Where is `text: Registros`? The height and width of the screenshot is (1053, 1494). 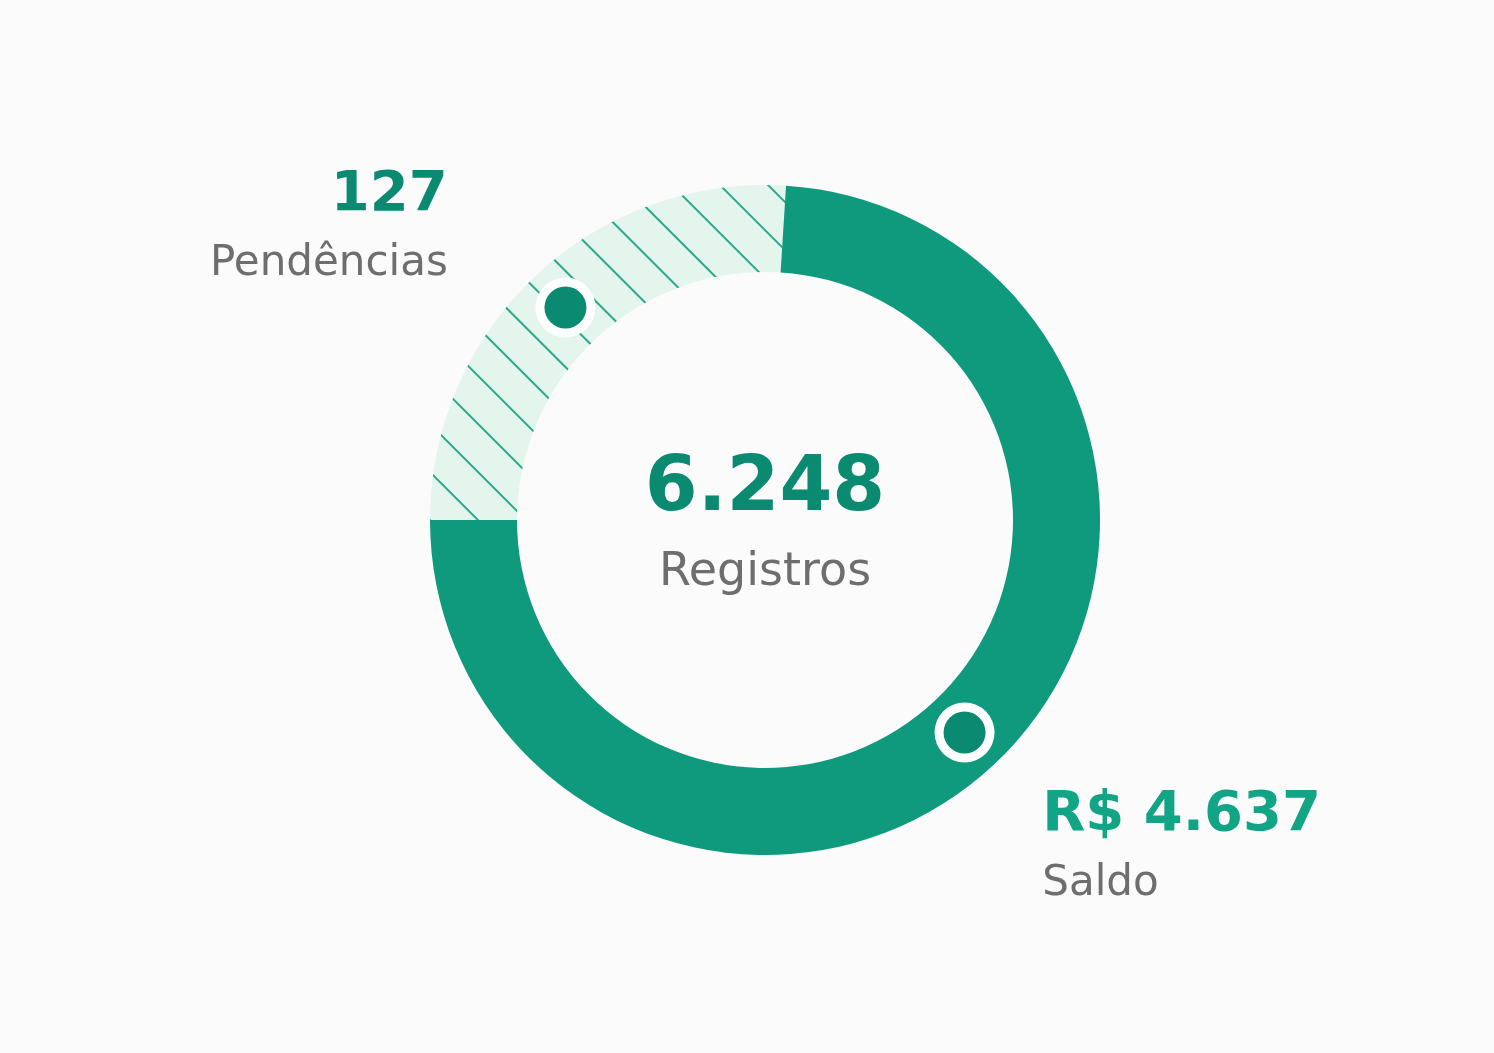
text: Registros is located at coordinates (765, 569).